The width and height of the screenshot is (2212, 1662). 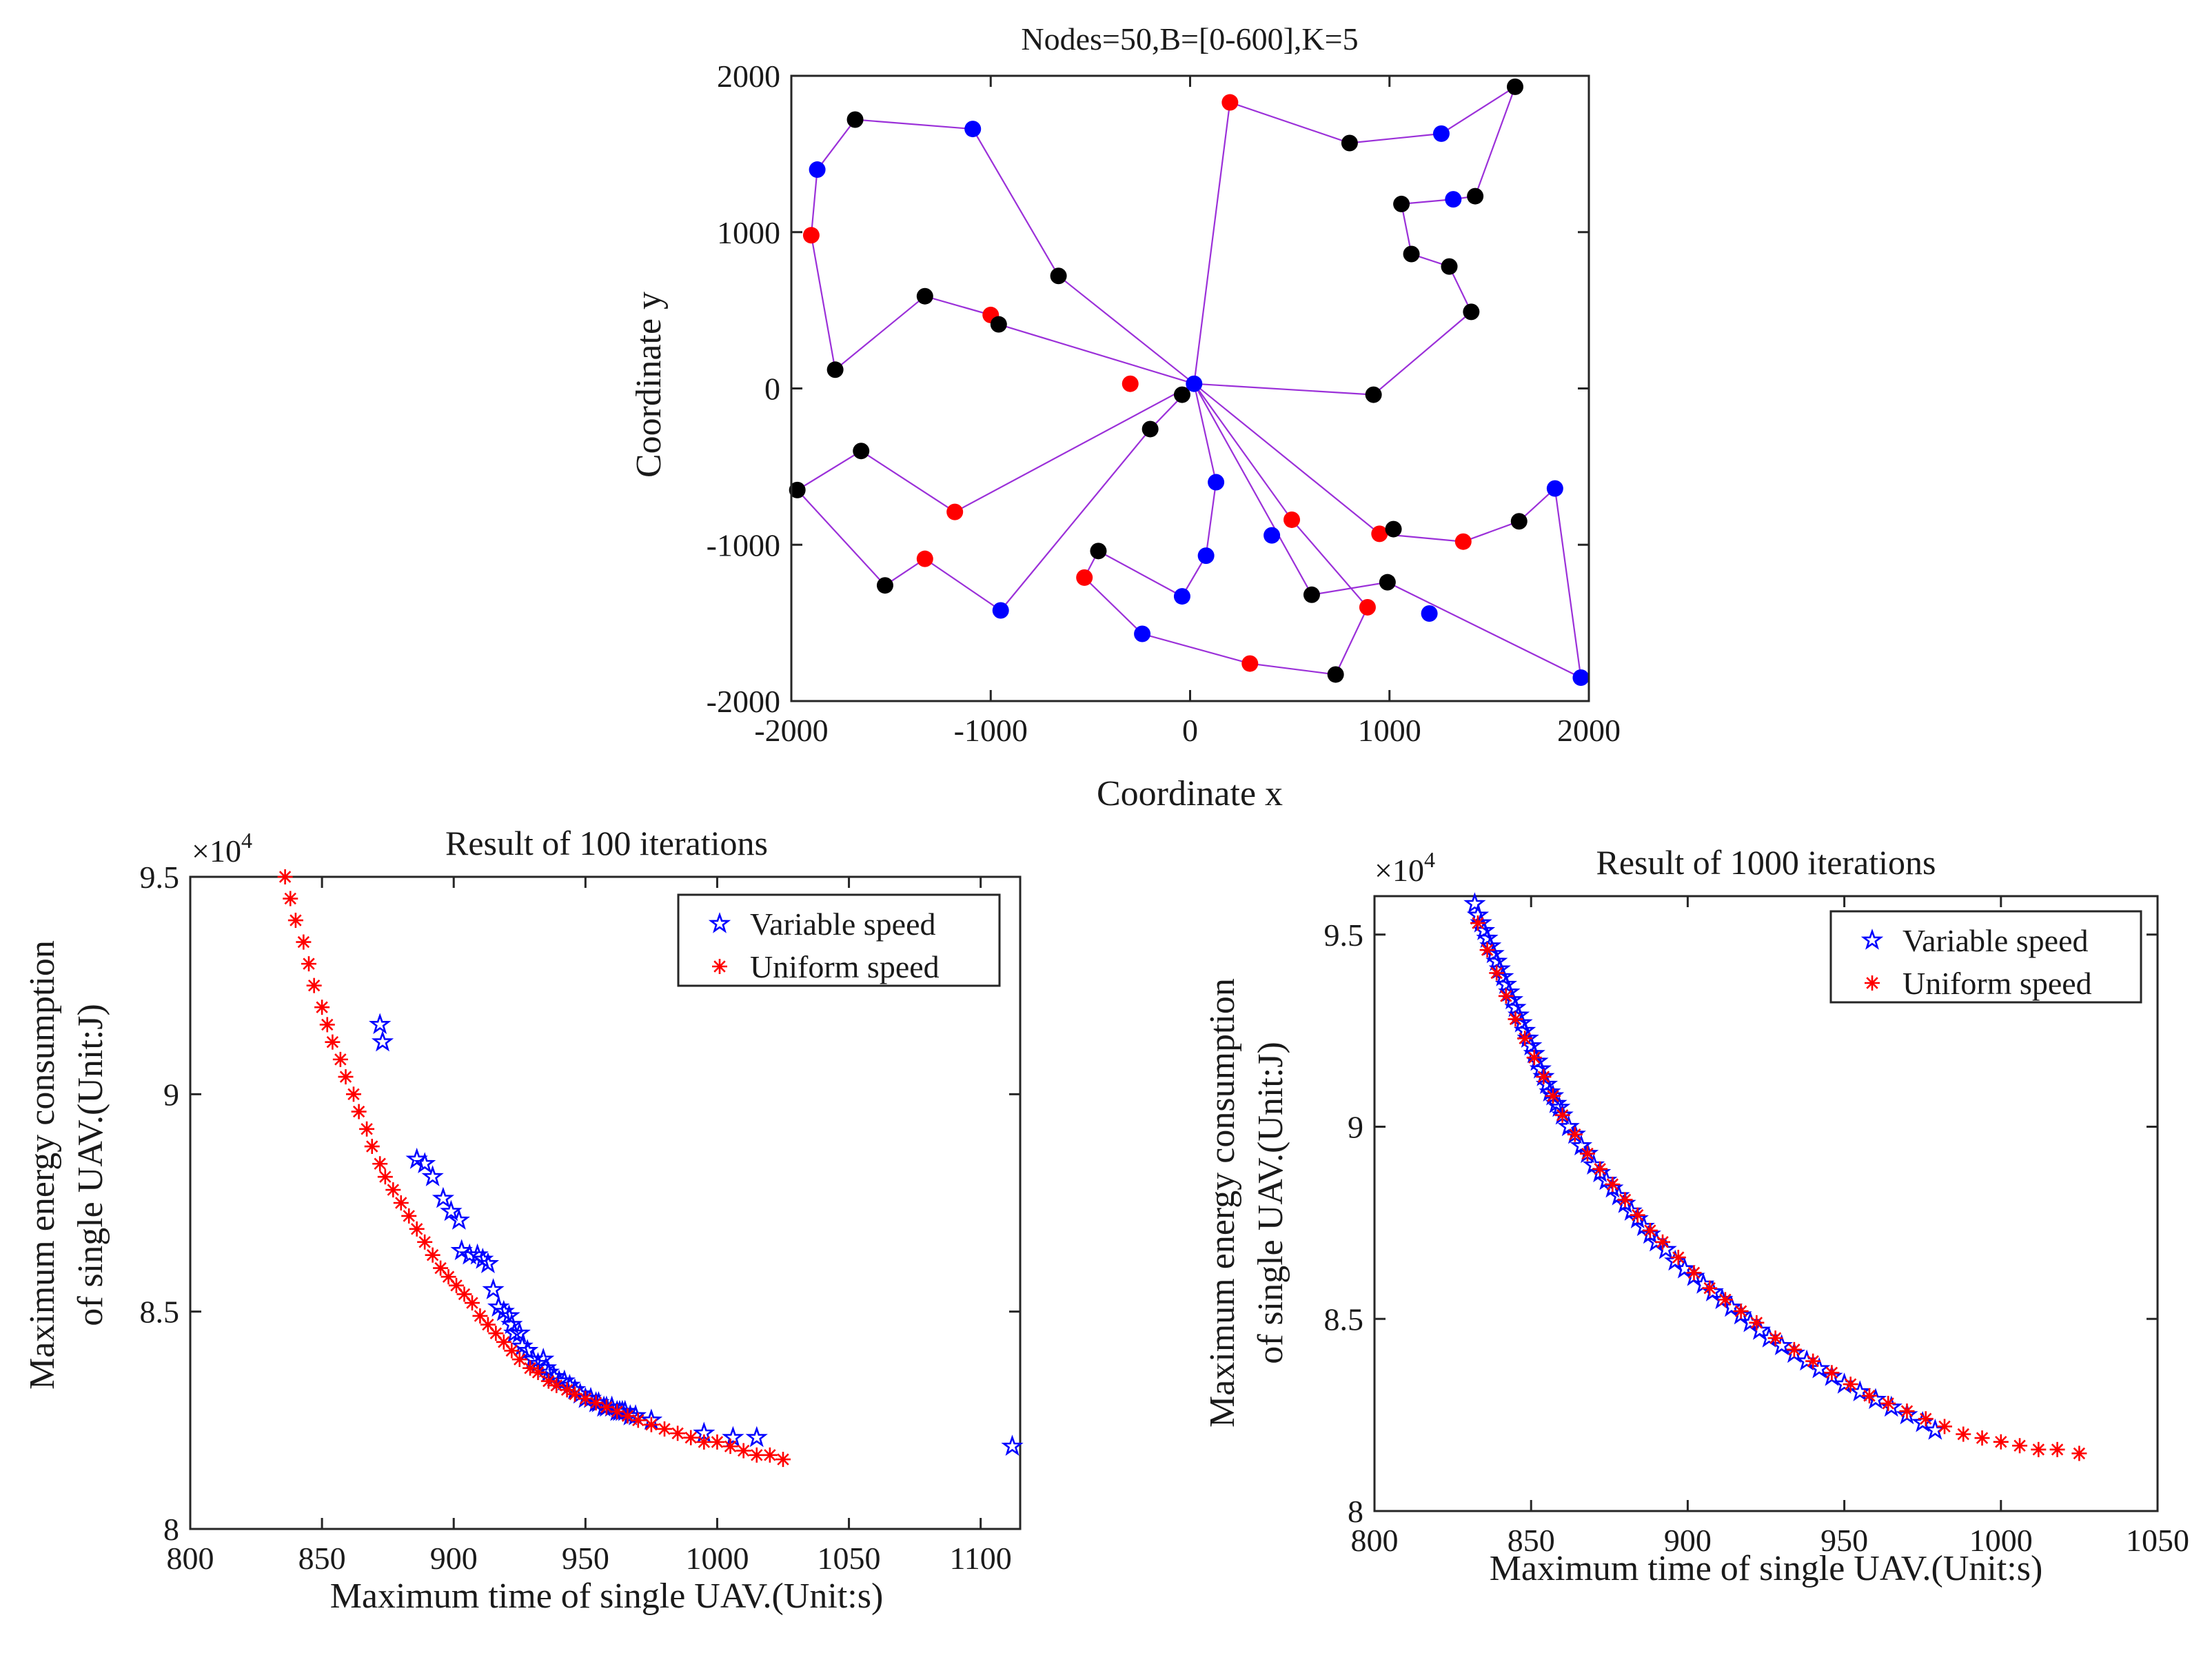 I want to click on pareto-100-y-axis-label-line-1: Maximum energy consumption, so click(x=42, y=1165).